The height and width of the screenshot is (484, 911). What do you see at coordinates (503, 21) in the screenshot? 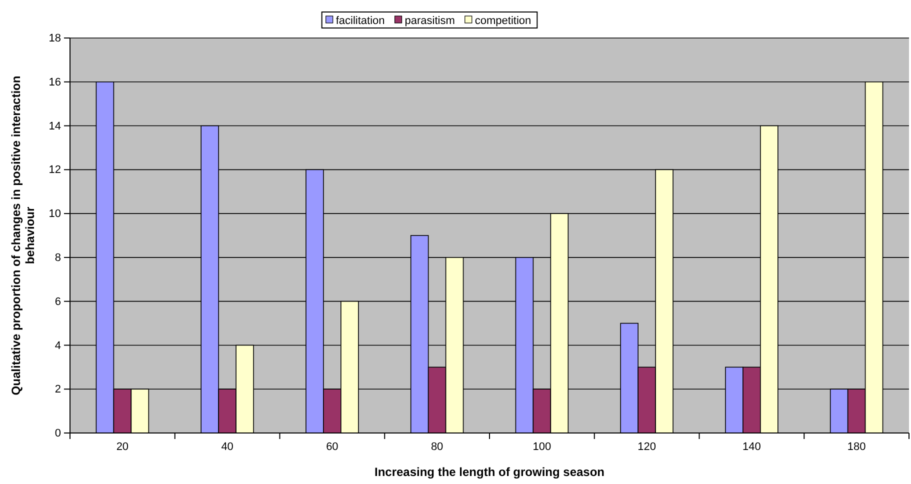
I see `legend-label: competition` at bounding box center [503, 21].